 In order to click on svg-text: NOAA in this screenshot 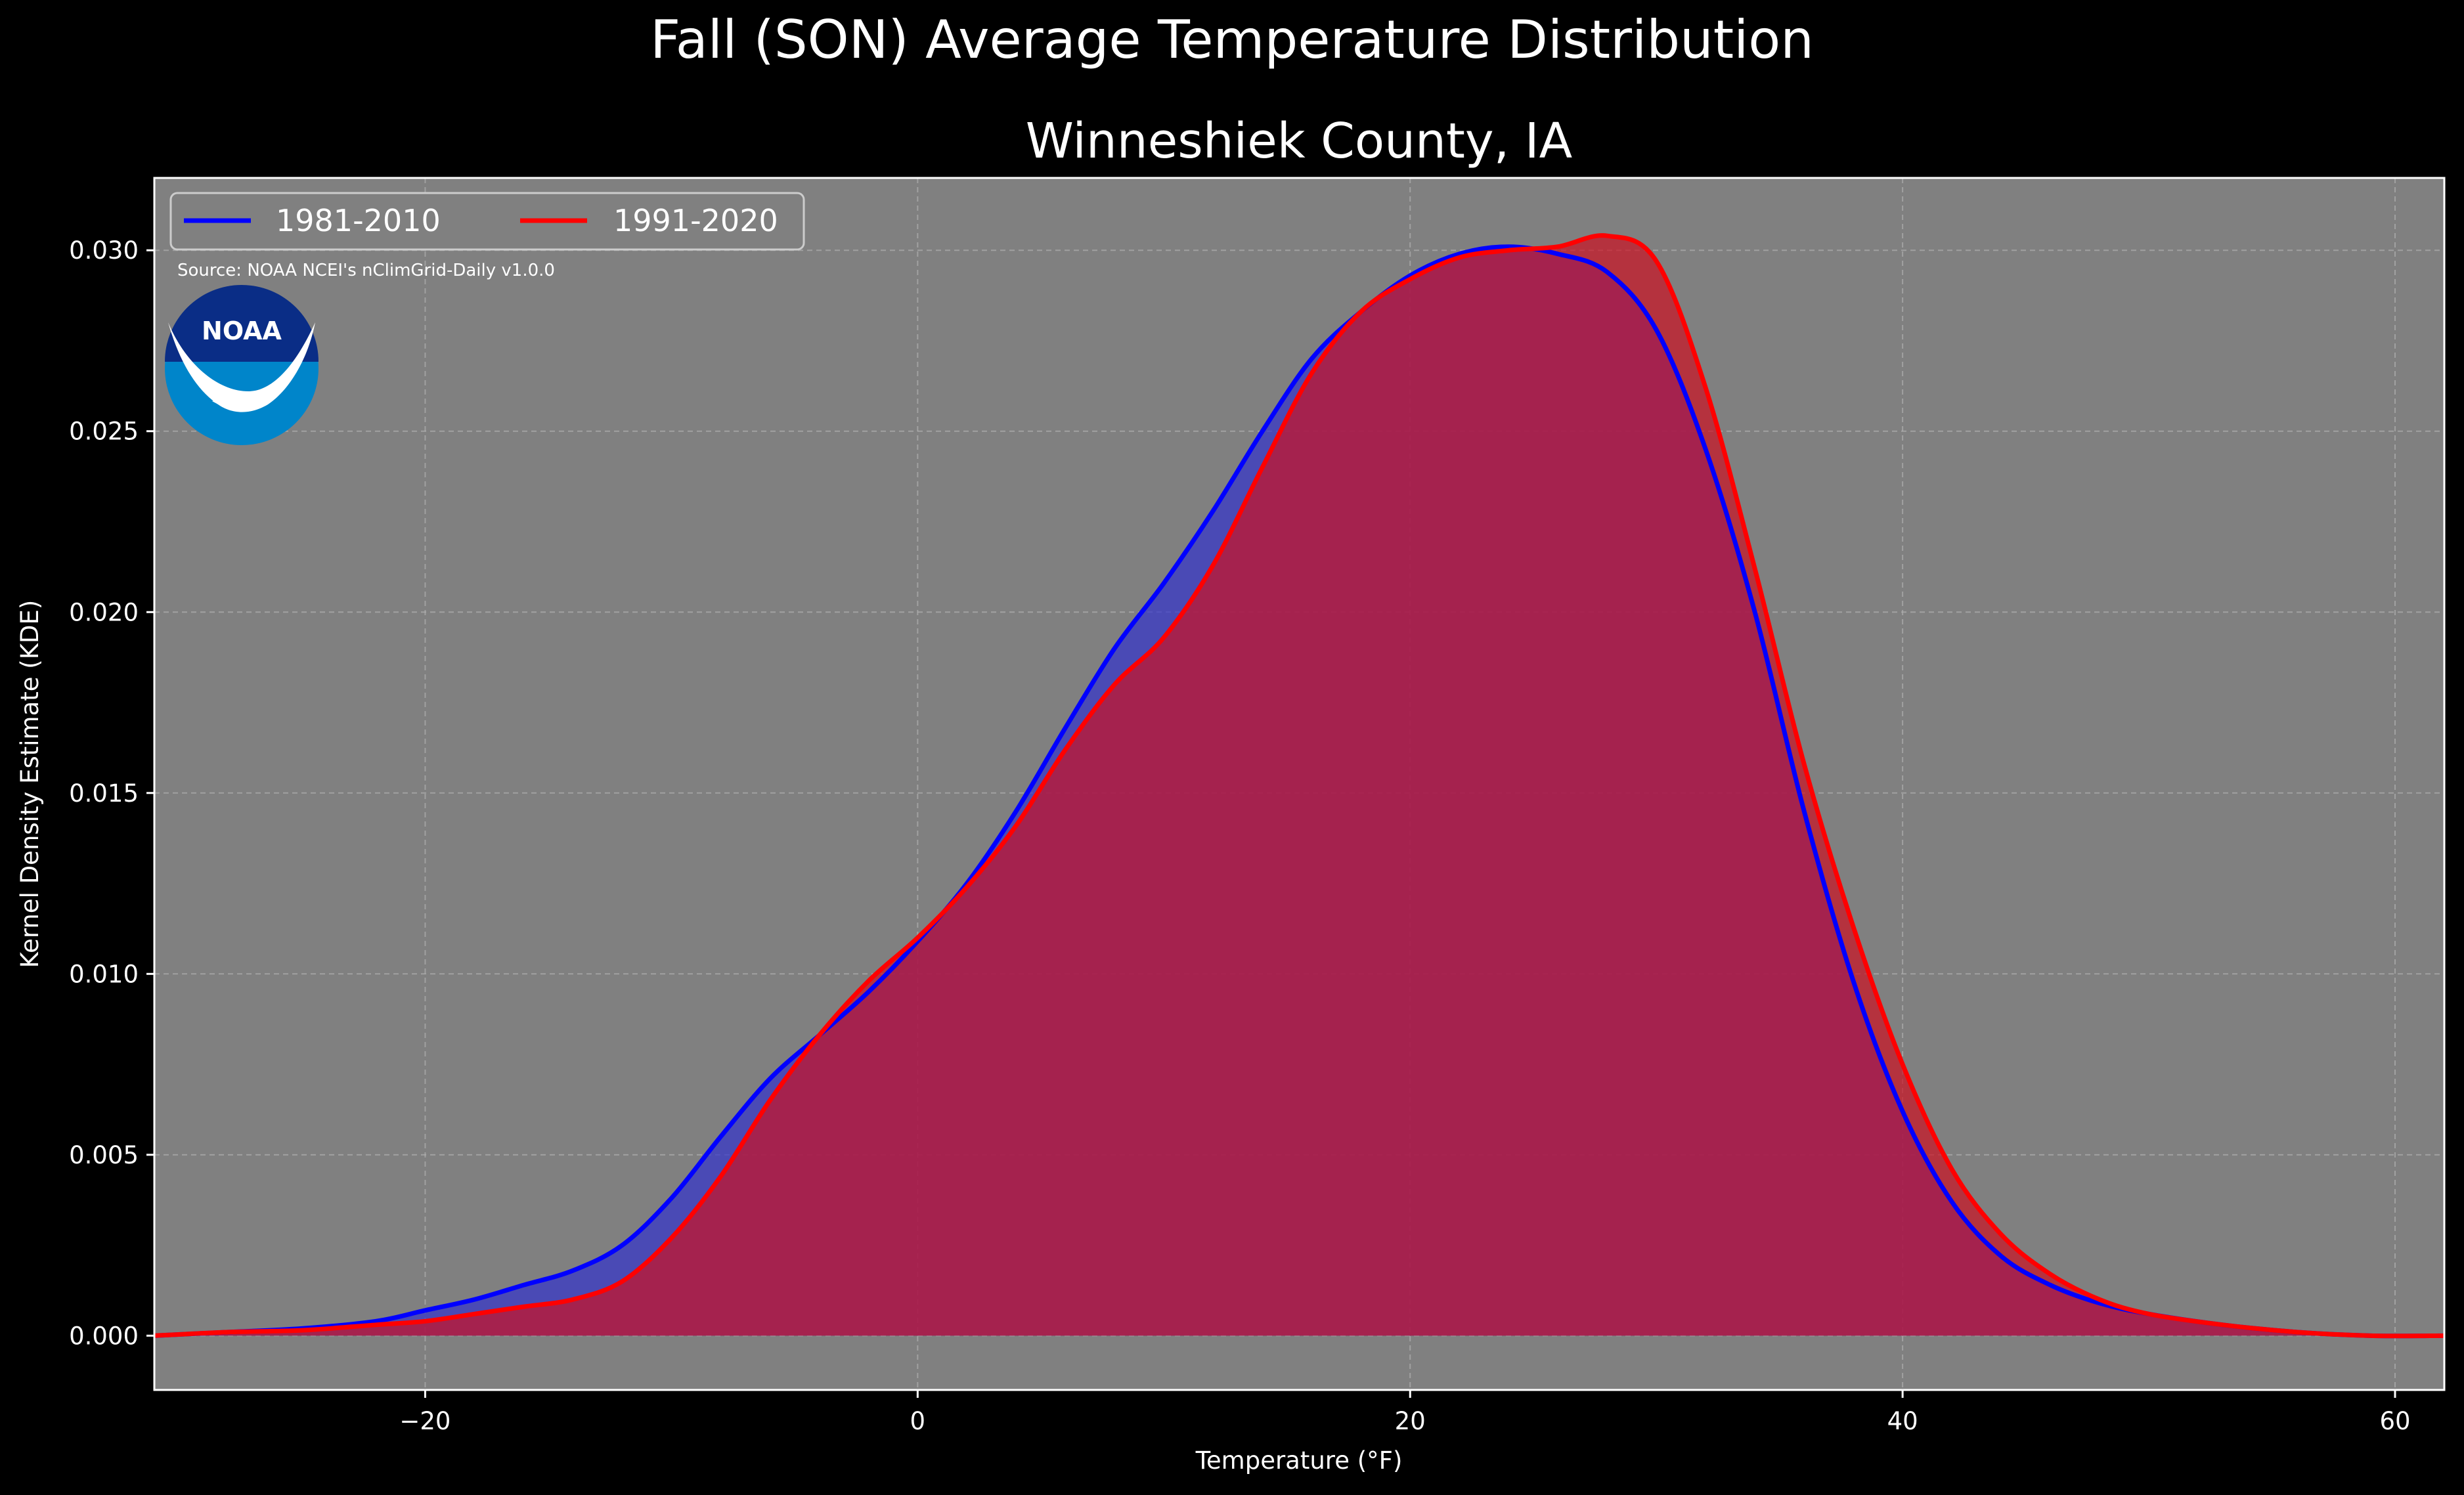, I will do `click(242, 330)`.